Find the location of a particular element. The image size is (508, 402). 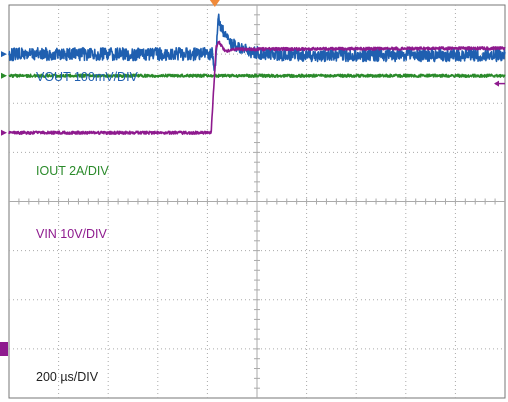

vout-ground-marker is located at coordinates (4, 54).